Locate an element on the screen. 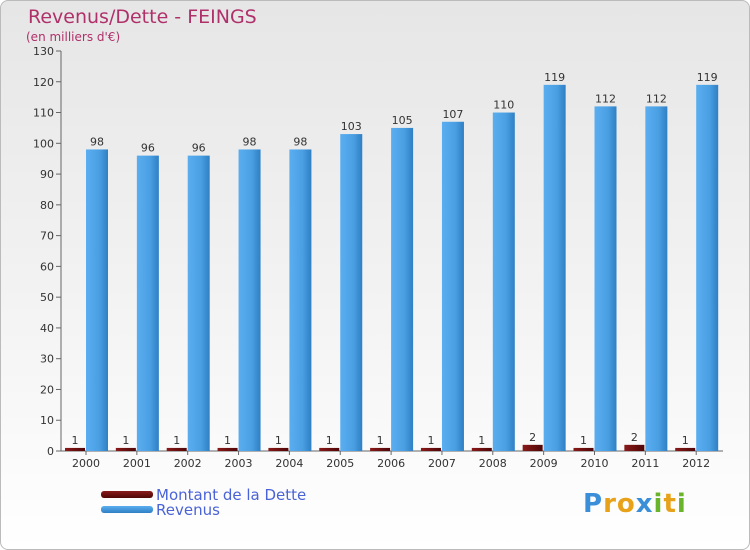 Image resolution: width=750 pixels, height=550 pixels. x-tick-label: 2003 is located at coordinates (239, 463).